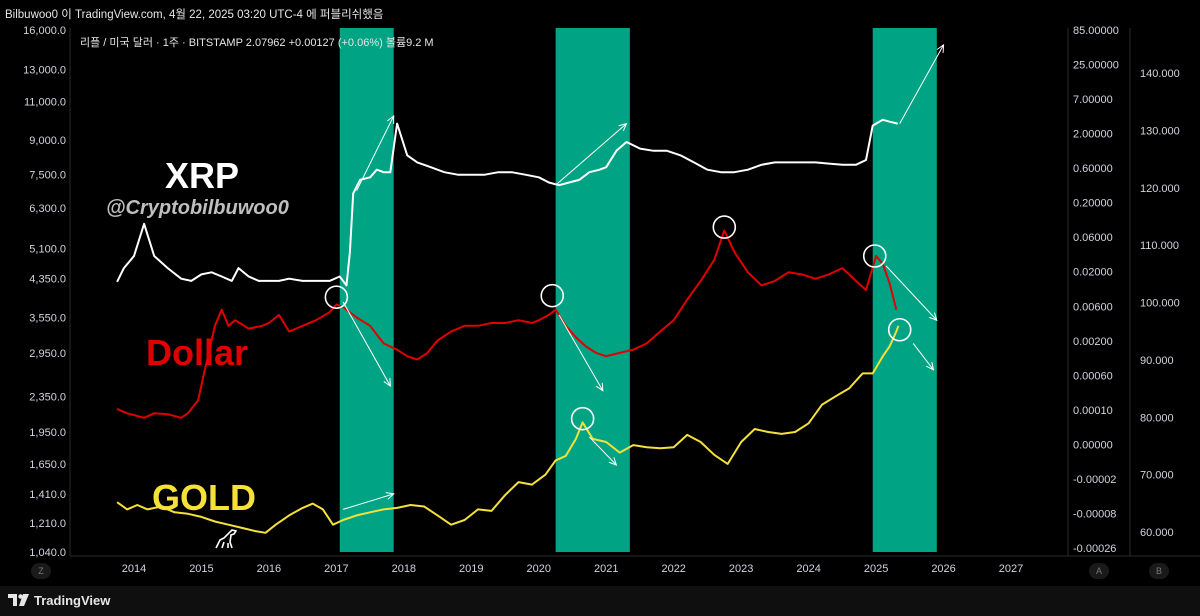  Describe the element at coordinates (876, 569) in the screenshot. I see `x-axis-tick: 2025` at that location.